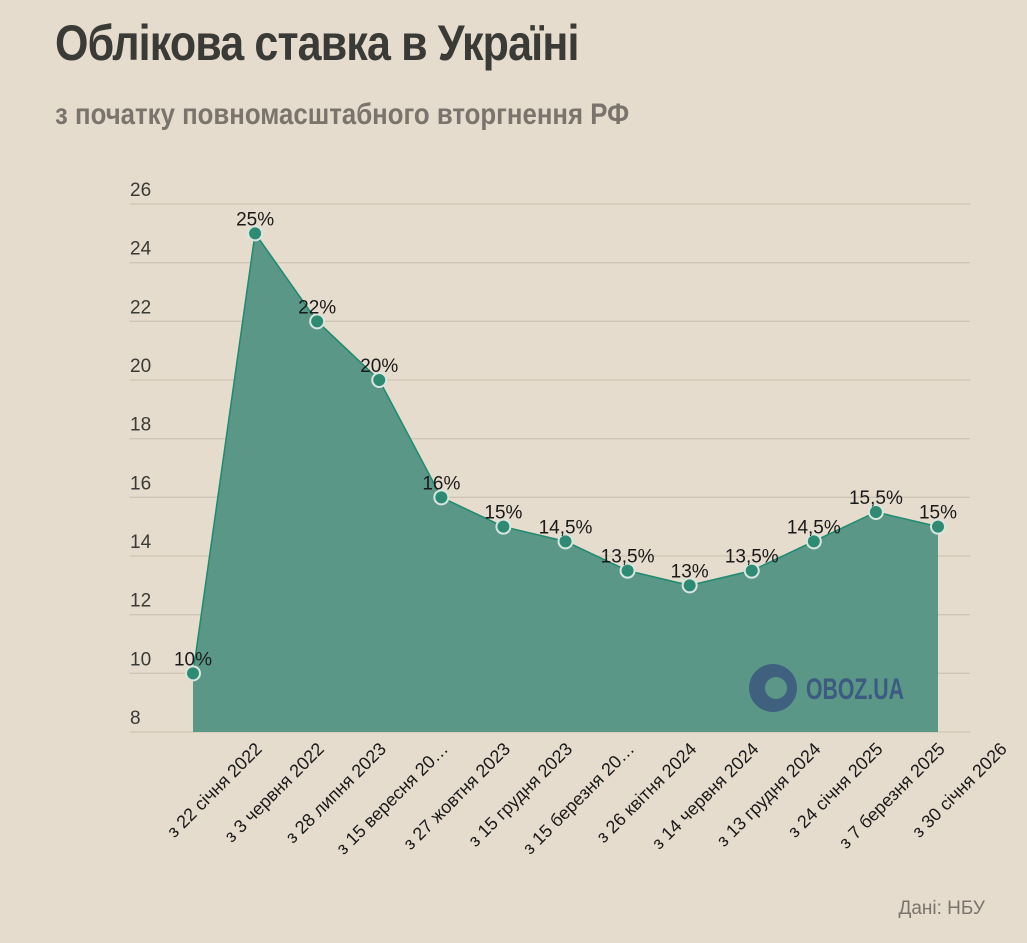 The height and width of the screenshot is (943, 1027). Describe the element at coordinates (317, 307) in the screenshot. I see `data-label: 22%` at that location.